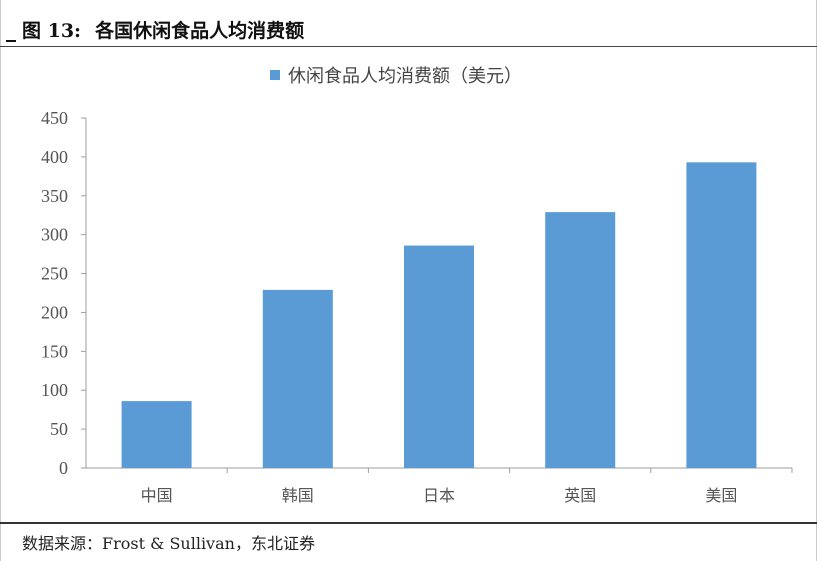 This screenshot has width=817, height=561. What do you see at coordinates (54, 196) in the screenshot?
I see `y-tick-label: 350` at bounding box center [54, 196].